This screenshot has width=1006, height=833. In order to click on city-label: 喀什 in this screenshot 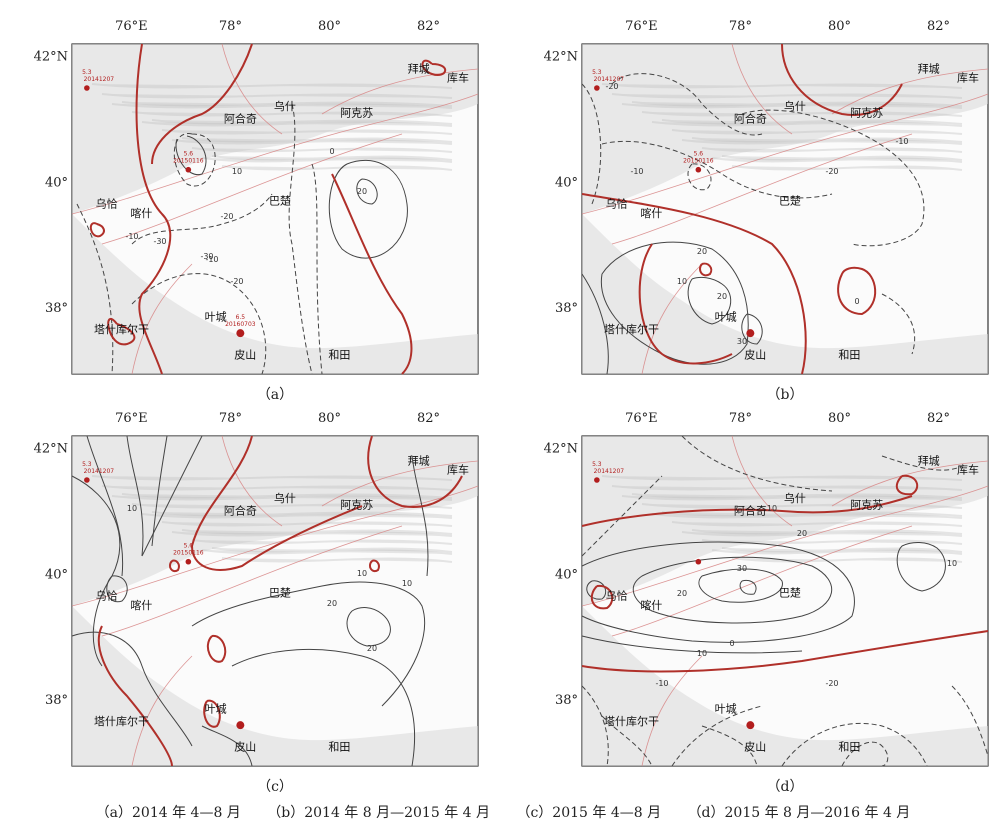, I will do `click(141, 213)`.